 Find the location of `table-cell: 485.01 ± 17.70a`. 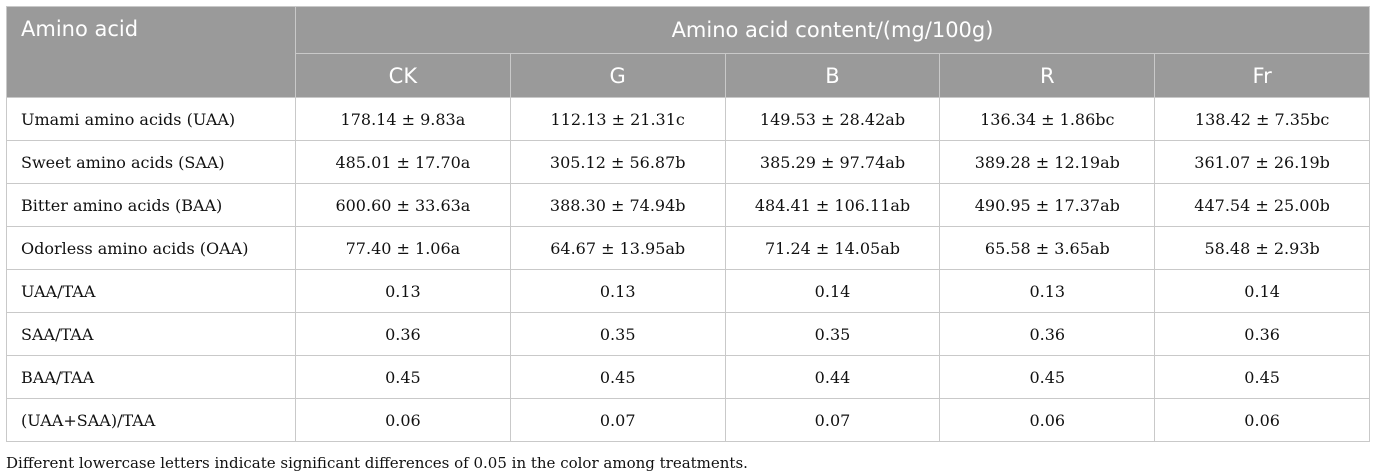

table-cell: 485.01 ± 17.70a is located at coordinates (403, 162).